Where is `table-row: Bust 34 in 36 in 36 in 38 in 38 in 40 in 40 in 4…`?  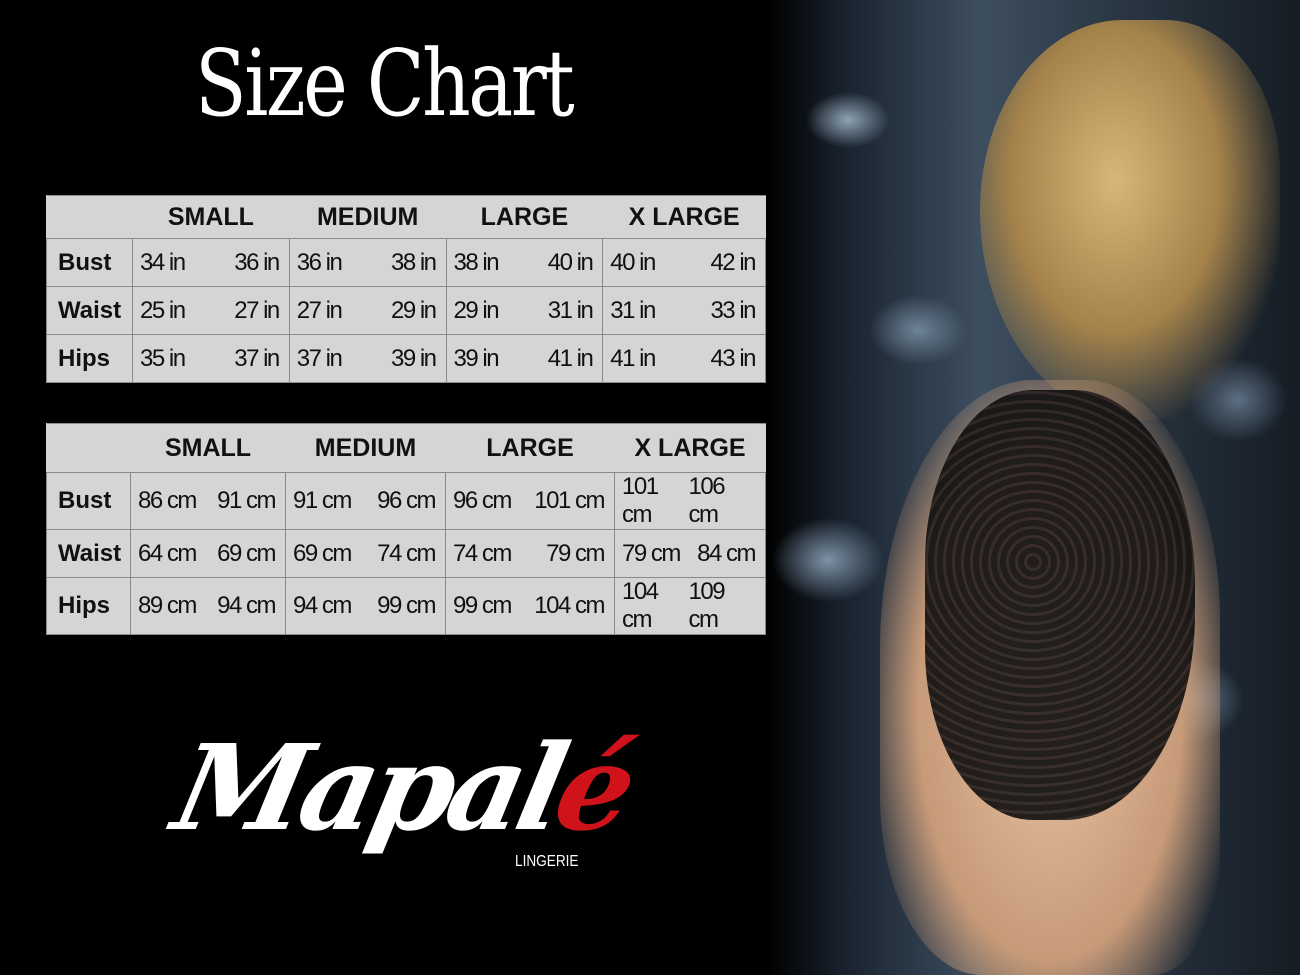
table-row: Bust 34 in 36 in 36 in 38 in 38 in 40 in 40 in 4… is located at coordinates (406, 262).